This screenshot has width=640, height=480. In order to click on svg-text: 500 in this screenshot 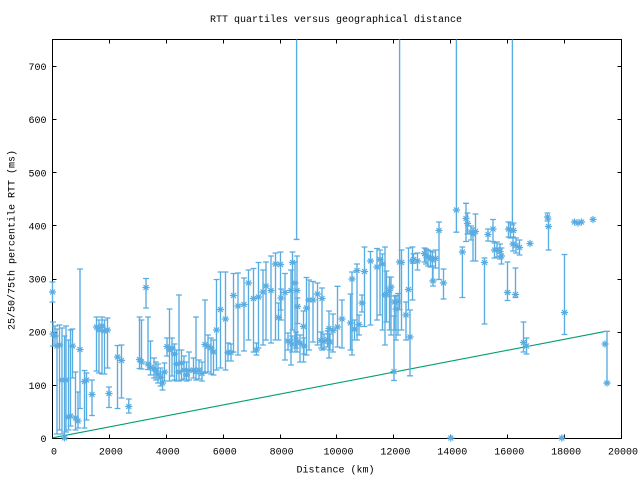, I will do `click(37, 174)`.